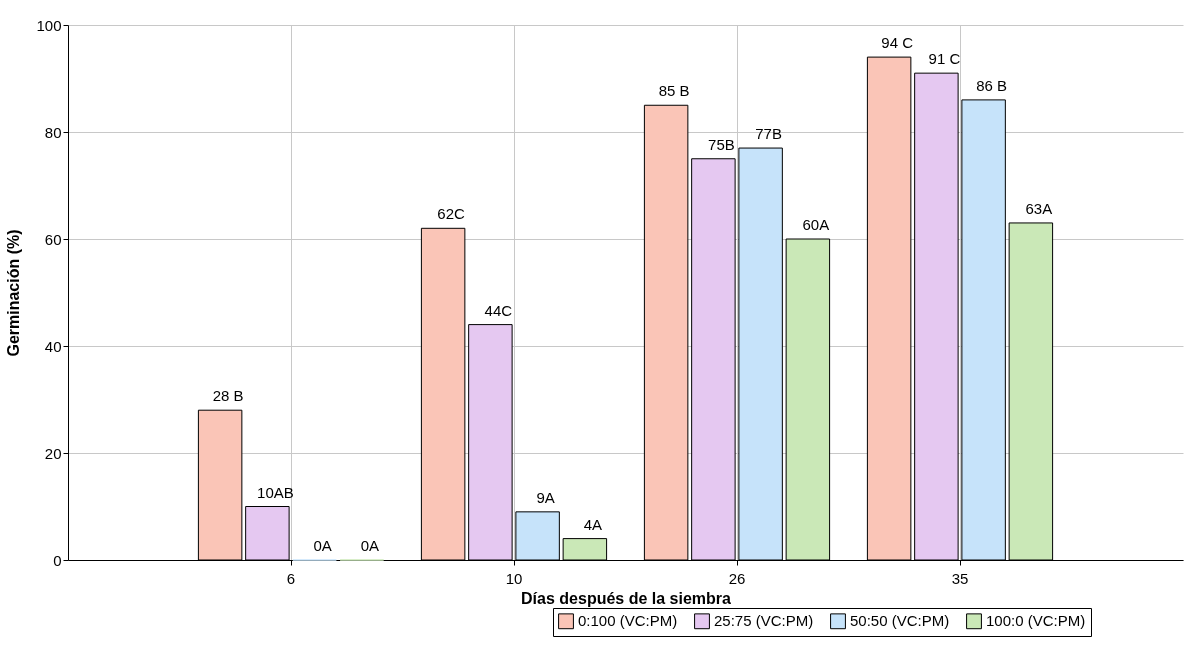 The width and height of the screenshot is (1199, 661). Describe the element at coordinates (14, 293) in the screenshot. I see `y-axis-title: Germinación (%)` at that location.